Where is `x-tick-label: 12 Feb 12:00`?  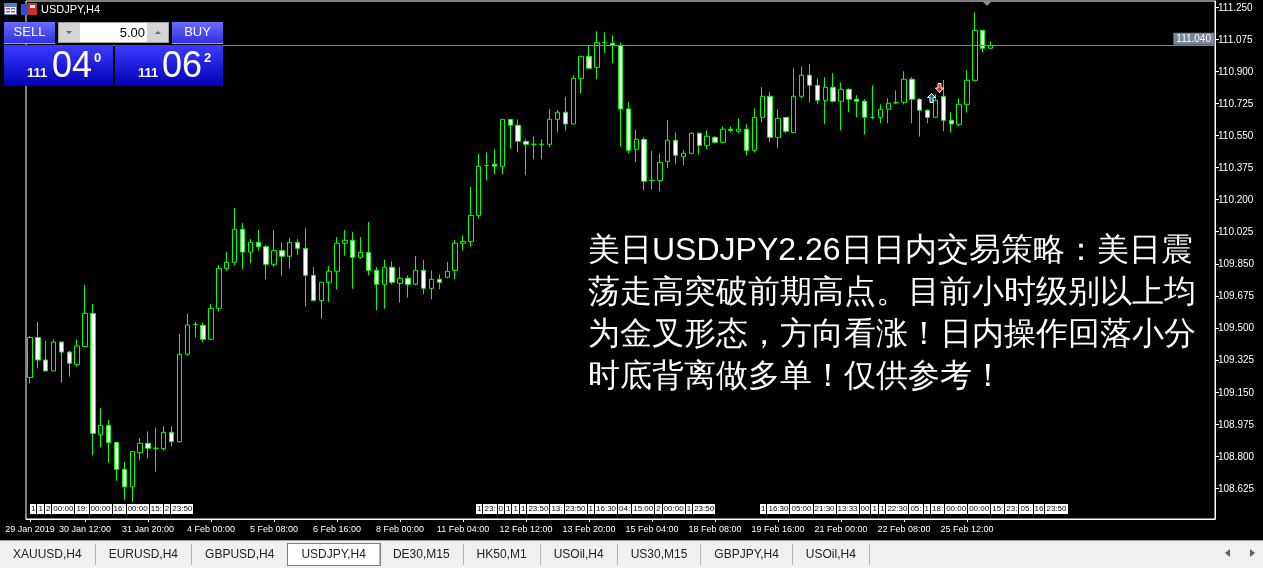
x-tick-label: 12 Feb 12:00 is located at coordinates (526, 528).